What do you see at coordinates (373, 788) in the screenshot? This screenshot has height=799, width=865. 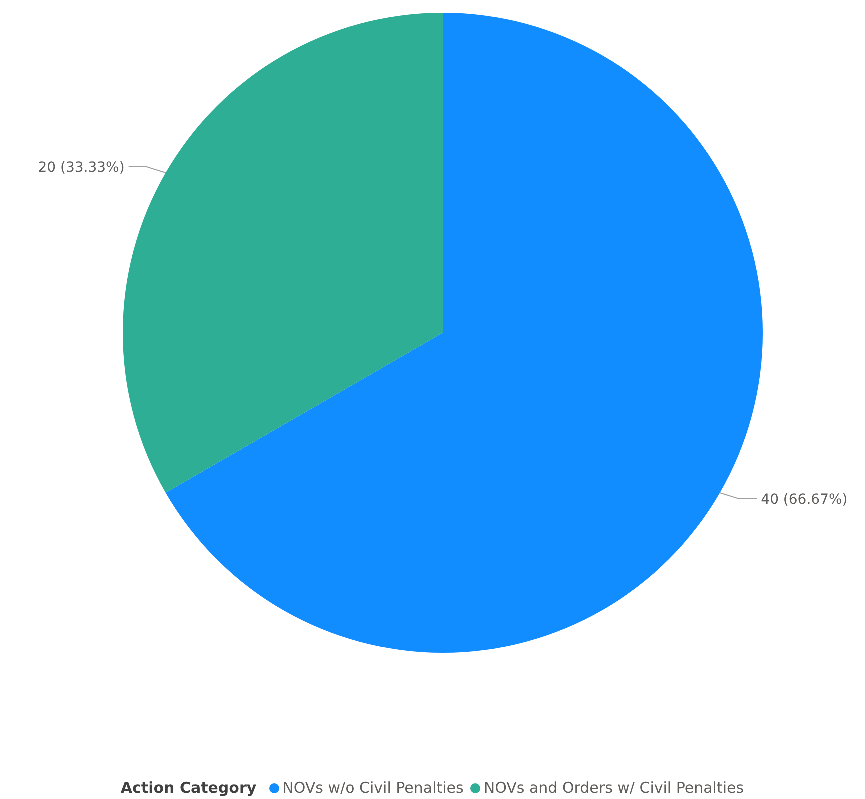 I see `legend-label: NOVs w/o Civil Penalties` at bounding box center [373, 788].